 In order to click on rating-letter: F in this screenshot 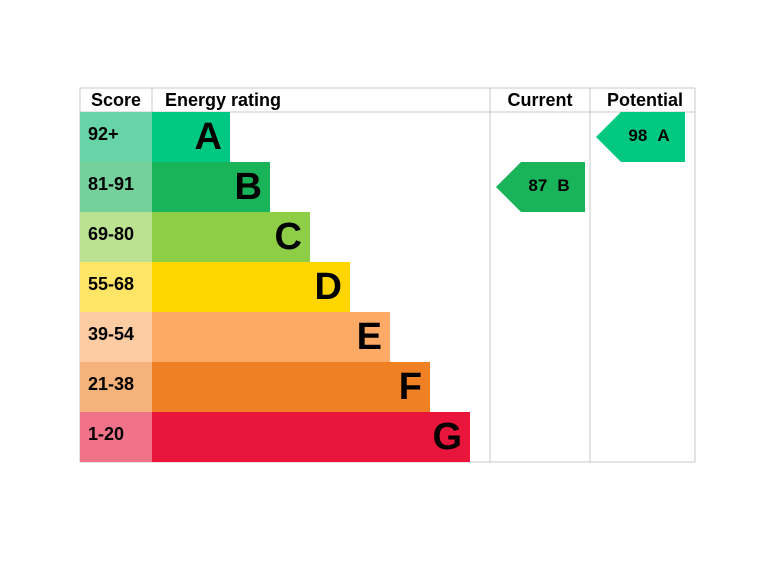, I will do `click(410, 387)`.